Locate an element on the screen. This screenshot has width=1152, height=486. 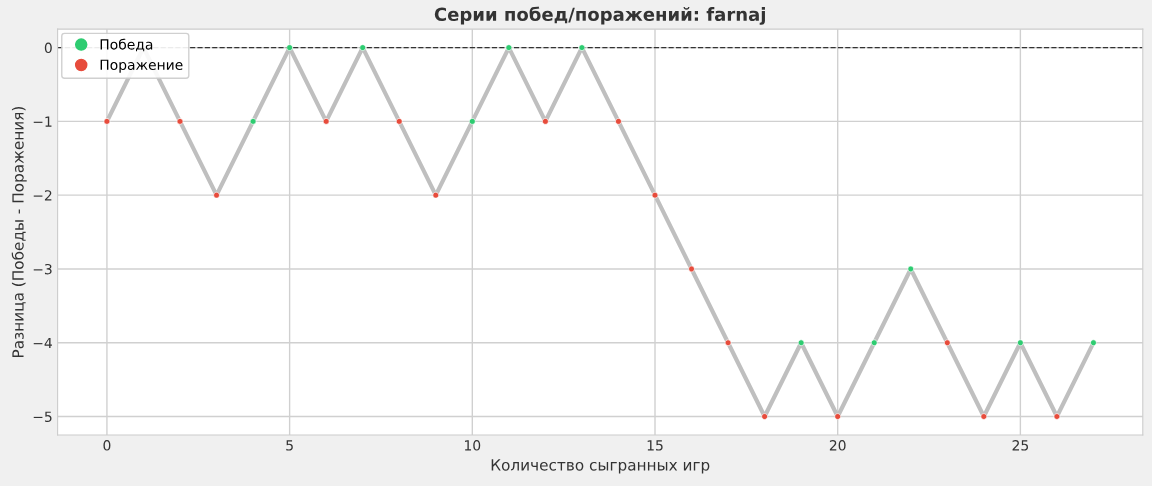
x-tick-label: 0 is located at coordinates (107, 445).